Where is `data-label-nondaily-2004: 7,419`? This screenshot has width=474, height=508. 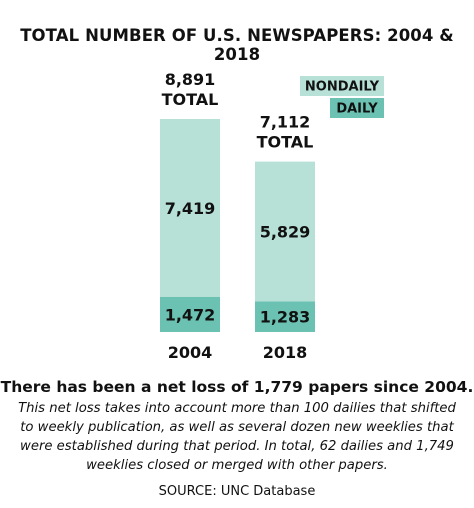 data-label-nondaily-2004: 7,419 is located at coordinates (190, 208).